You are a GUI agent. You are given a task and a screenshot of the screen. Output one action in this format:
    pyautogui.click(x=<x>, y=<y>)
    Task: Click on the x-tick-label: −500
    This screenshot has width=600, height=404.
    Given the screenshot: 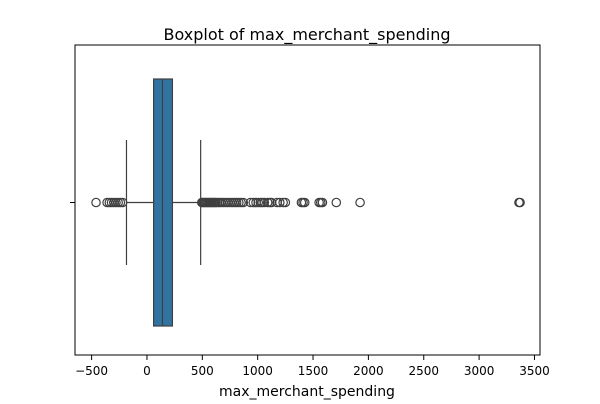 What is the action you would take?
    pyautogui.click(x=91, y=371)
    